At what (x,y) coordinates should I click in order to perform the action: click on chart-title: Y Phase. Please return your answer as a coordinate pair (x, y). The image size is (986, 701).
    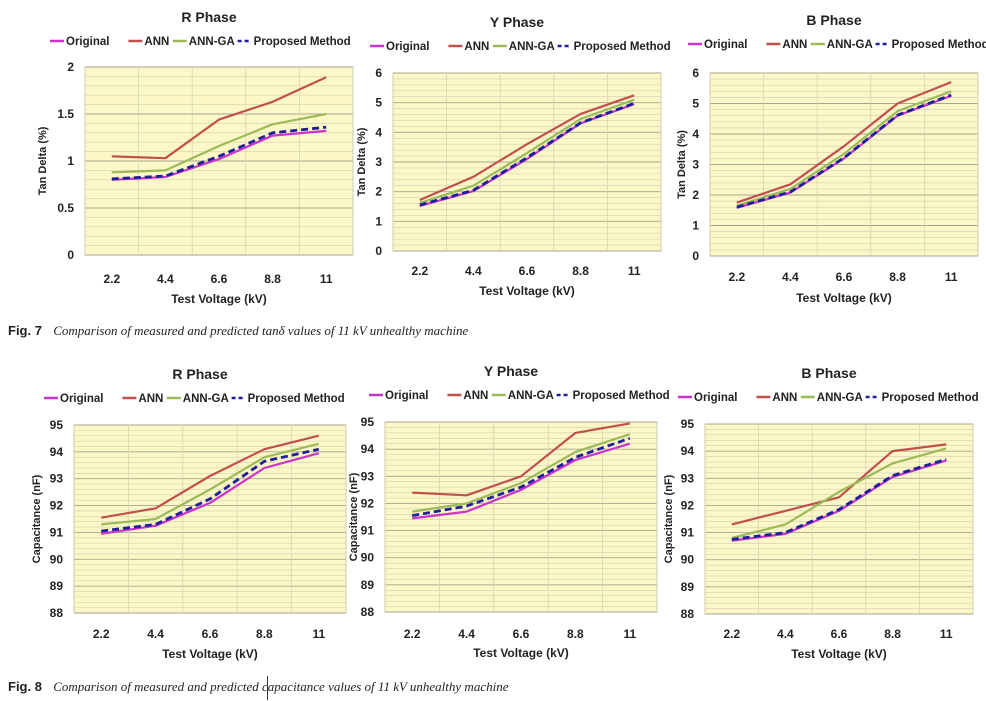
    Looking at the image, I should click on (517, 22).